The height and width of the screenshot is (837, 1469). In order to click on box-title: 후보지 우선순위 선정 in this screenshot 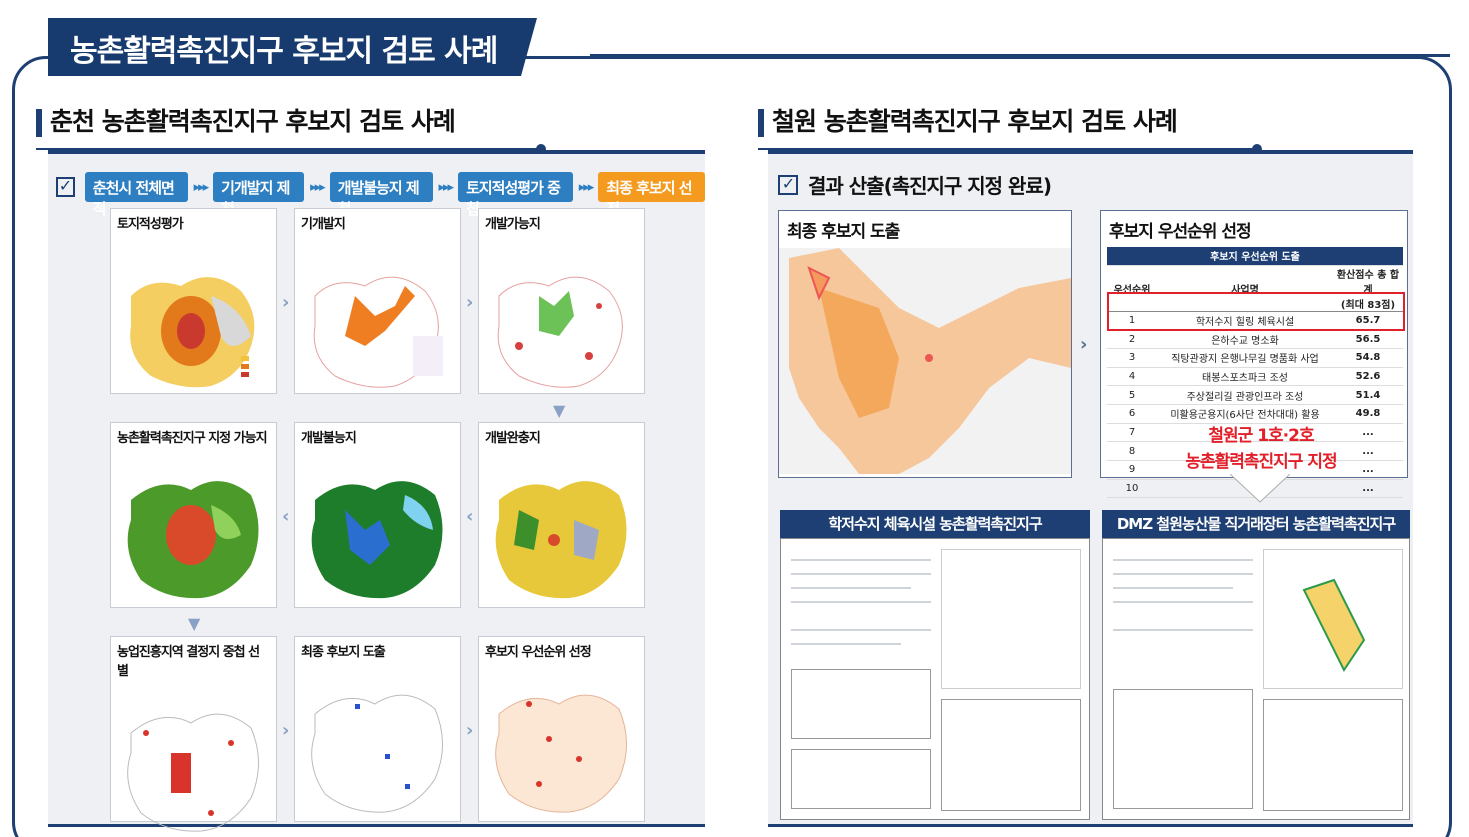, I will do `click(1180, 232)`.